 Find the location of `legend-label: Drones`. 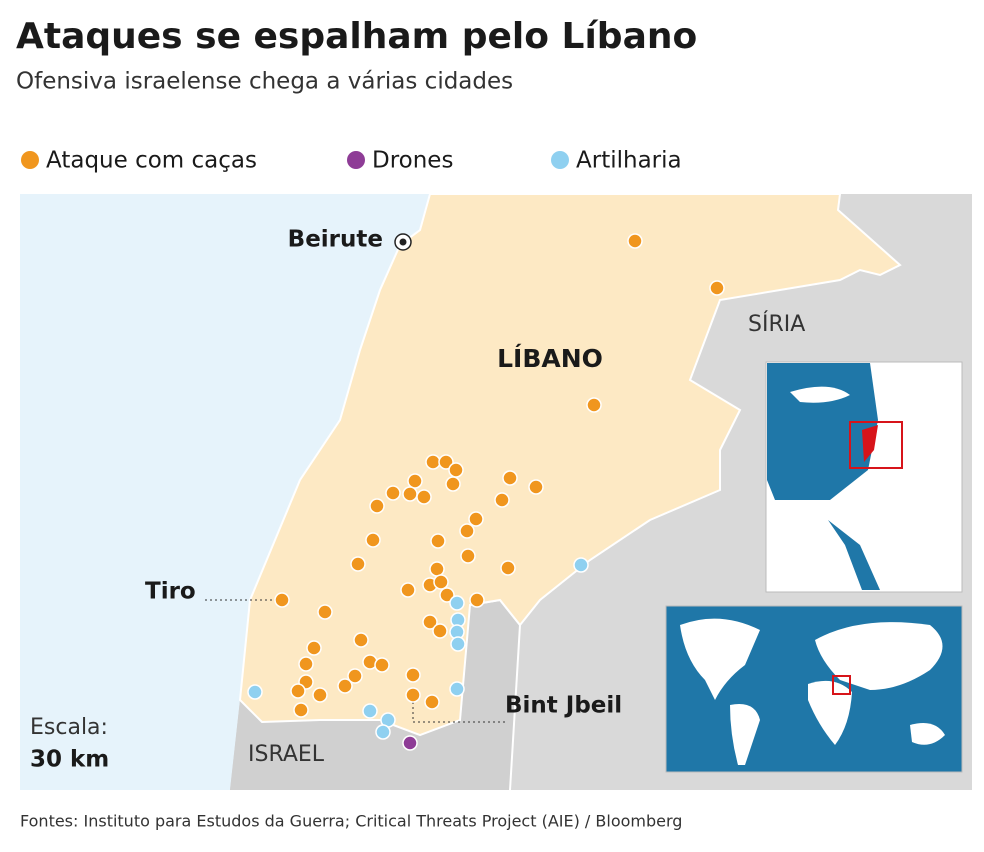

legend-label: Drones is located at coordinates (412, 161).